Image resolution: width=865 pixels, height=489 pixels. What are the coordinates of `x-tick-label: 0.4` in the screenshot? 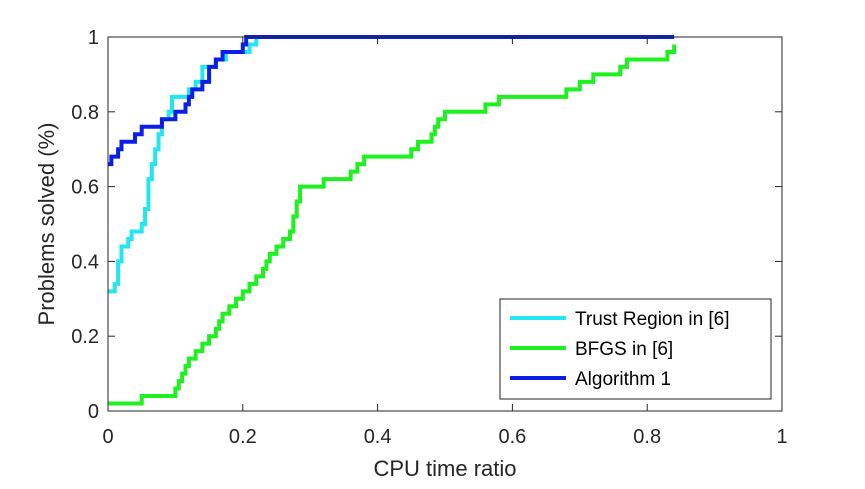 It's located at (378, 437).